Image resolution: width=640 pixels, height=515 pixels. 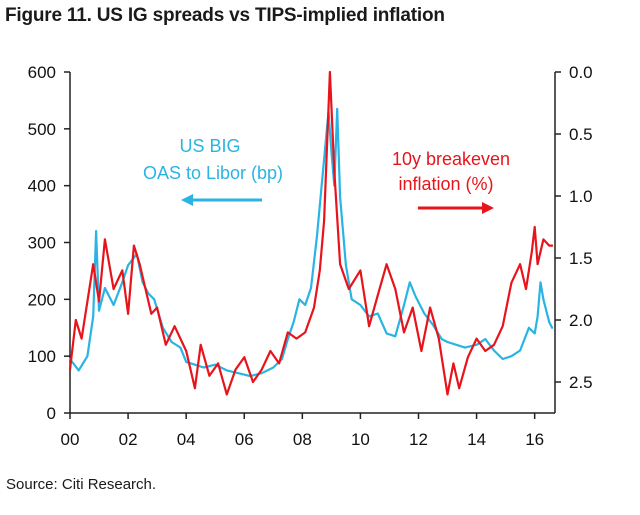 I want to click on source-note: Source: Citi Research., so click(x=81, y=484).